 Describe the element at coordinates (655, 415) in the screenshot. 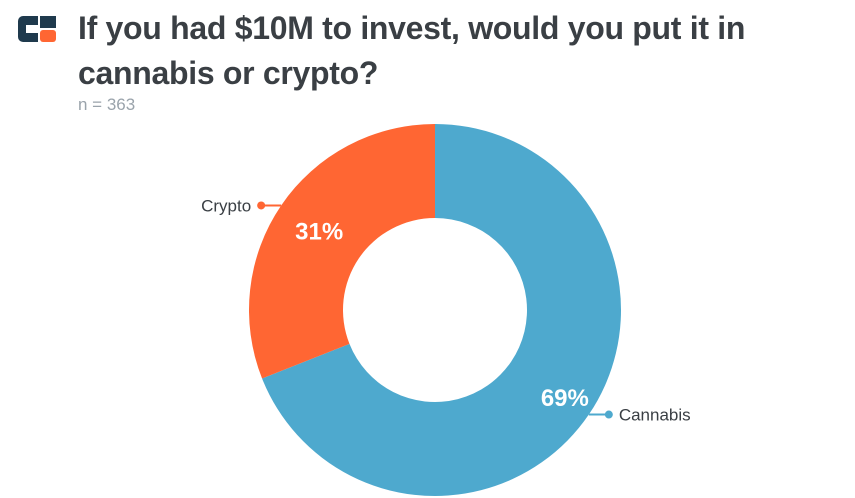

I see `category-label-cannabis: Cannabis` at that location.